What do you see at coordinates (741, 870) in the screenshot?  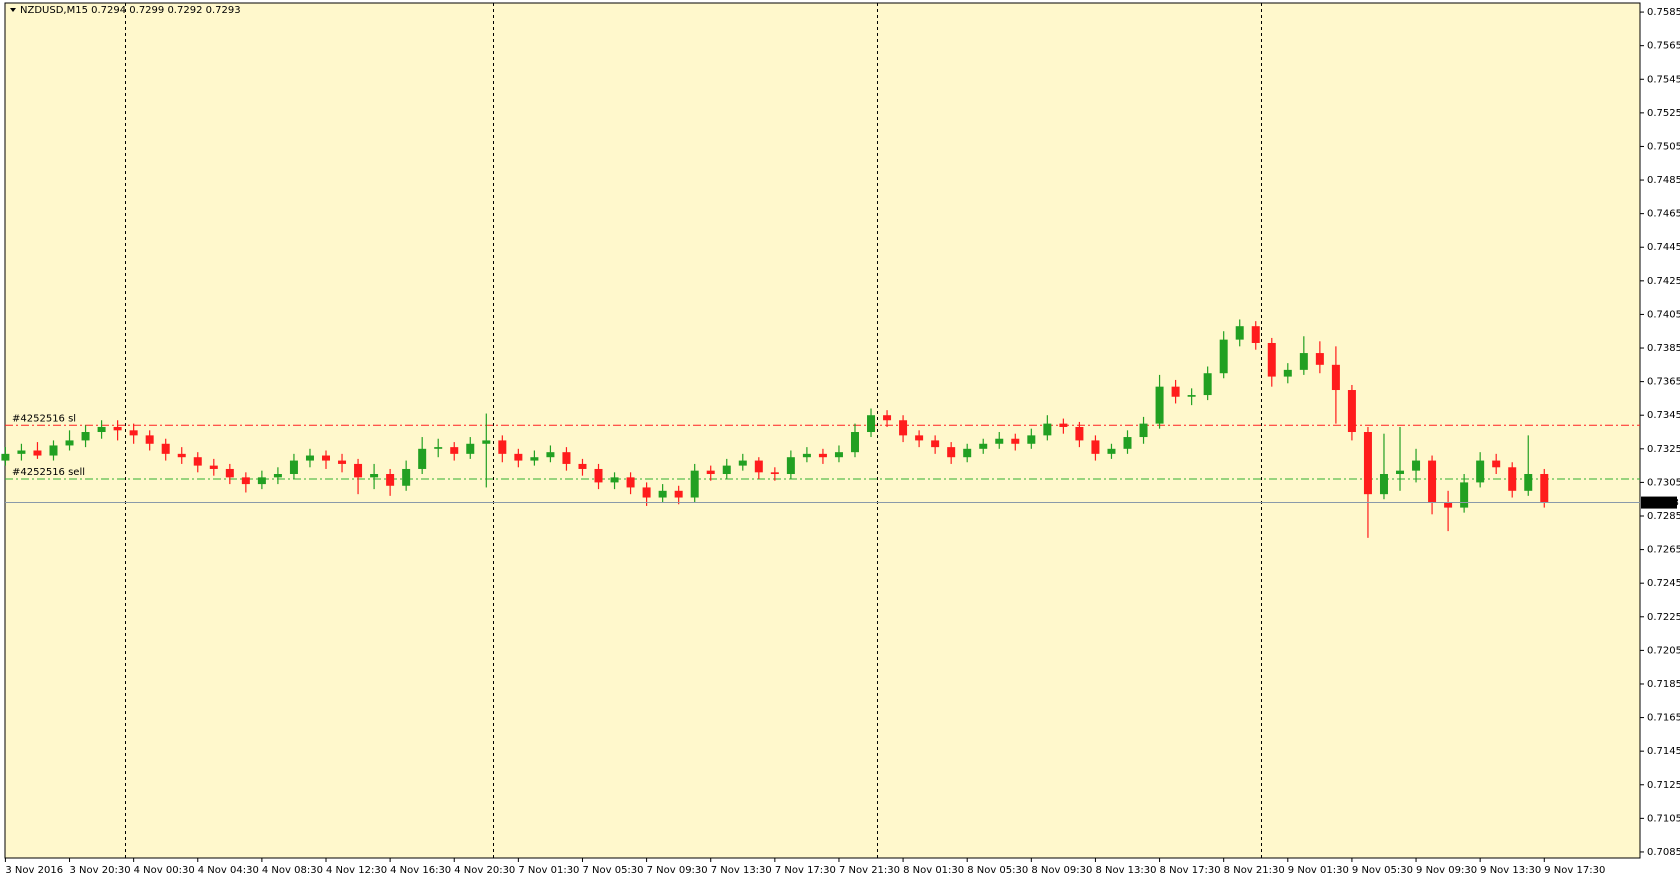 I see `x-tick-label: 7 Nov 13:30` at bounding box center [741, 870].